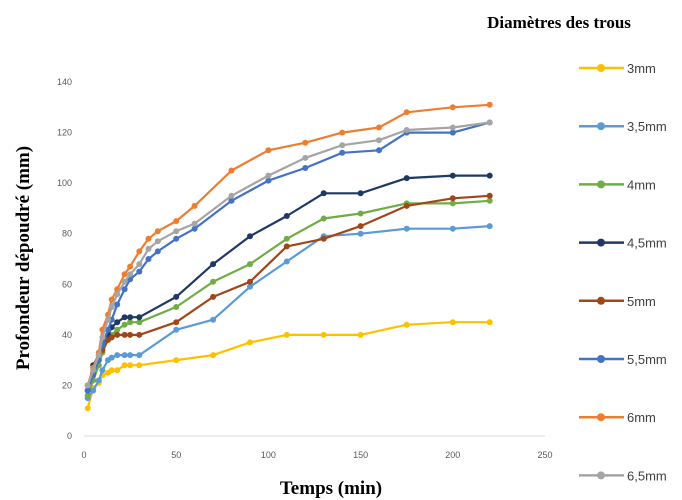 This screenshot has height=500, width=682. I want to click on legend-item-4,5mm: 4,5mm, so click(623, 243).